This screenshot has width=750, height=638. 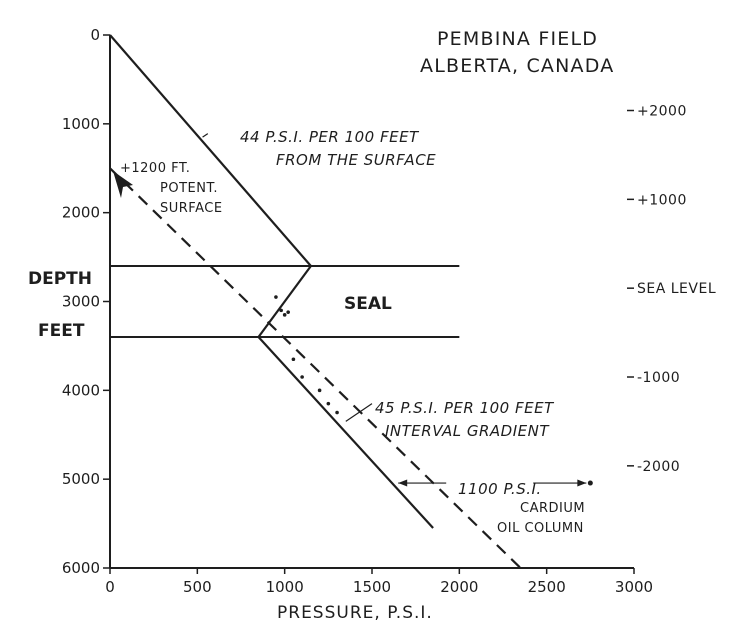 I want to click on interval-gradient-label-2: INTERVAL GRADIENT, so click(x=467, y=431).